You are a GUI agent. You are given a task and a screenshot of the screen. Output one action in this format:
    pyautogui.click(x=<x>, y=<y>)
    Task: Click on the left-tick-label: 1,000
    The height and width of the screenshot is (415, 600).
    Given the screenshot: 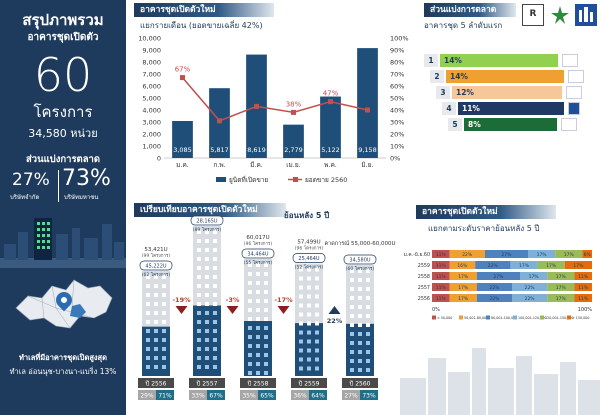 What is the action you would take?
    pyautogui.click(x=151, y=147)
    